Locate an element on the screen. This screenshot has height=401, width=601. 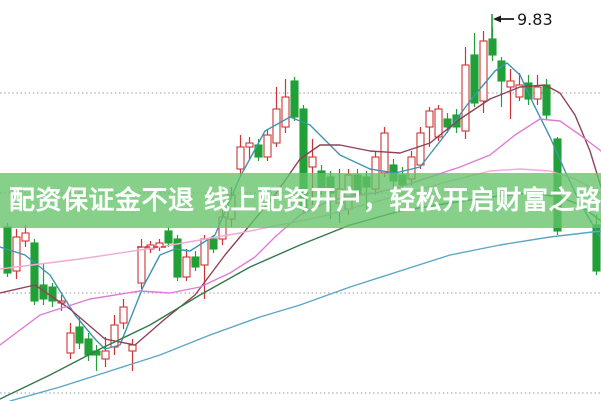
ad-banner: 配资保证金不退 线上配资开户，轻松开启财富之路 is located at coordinates (300, 200).